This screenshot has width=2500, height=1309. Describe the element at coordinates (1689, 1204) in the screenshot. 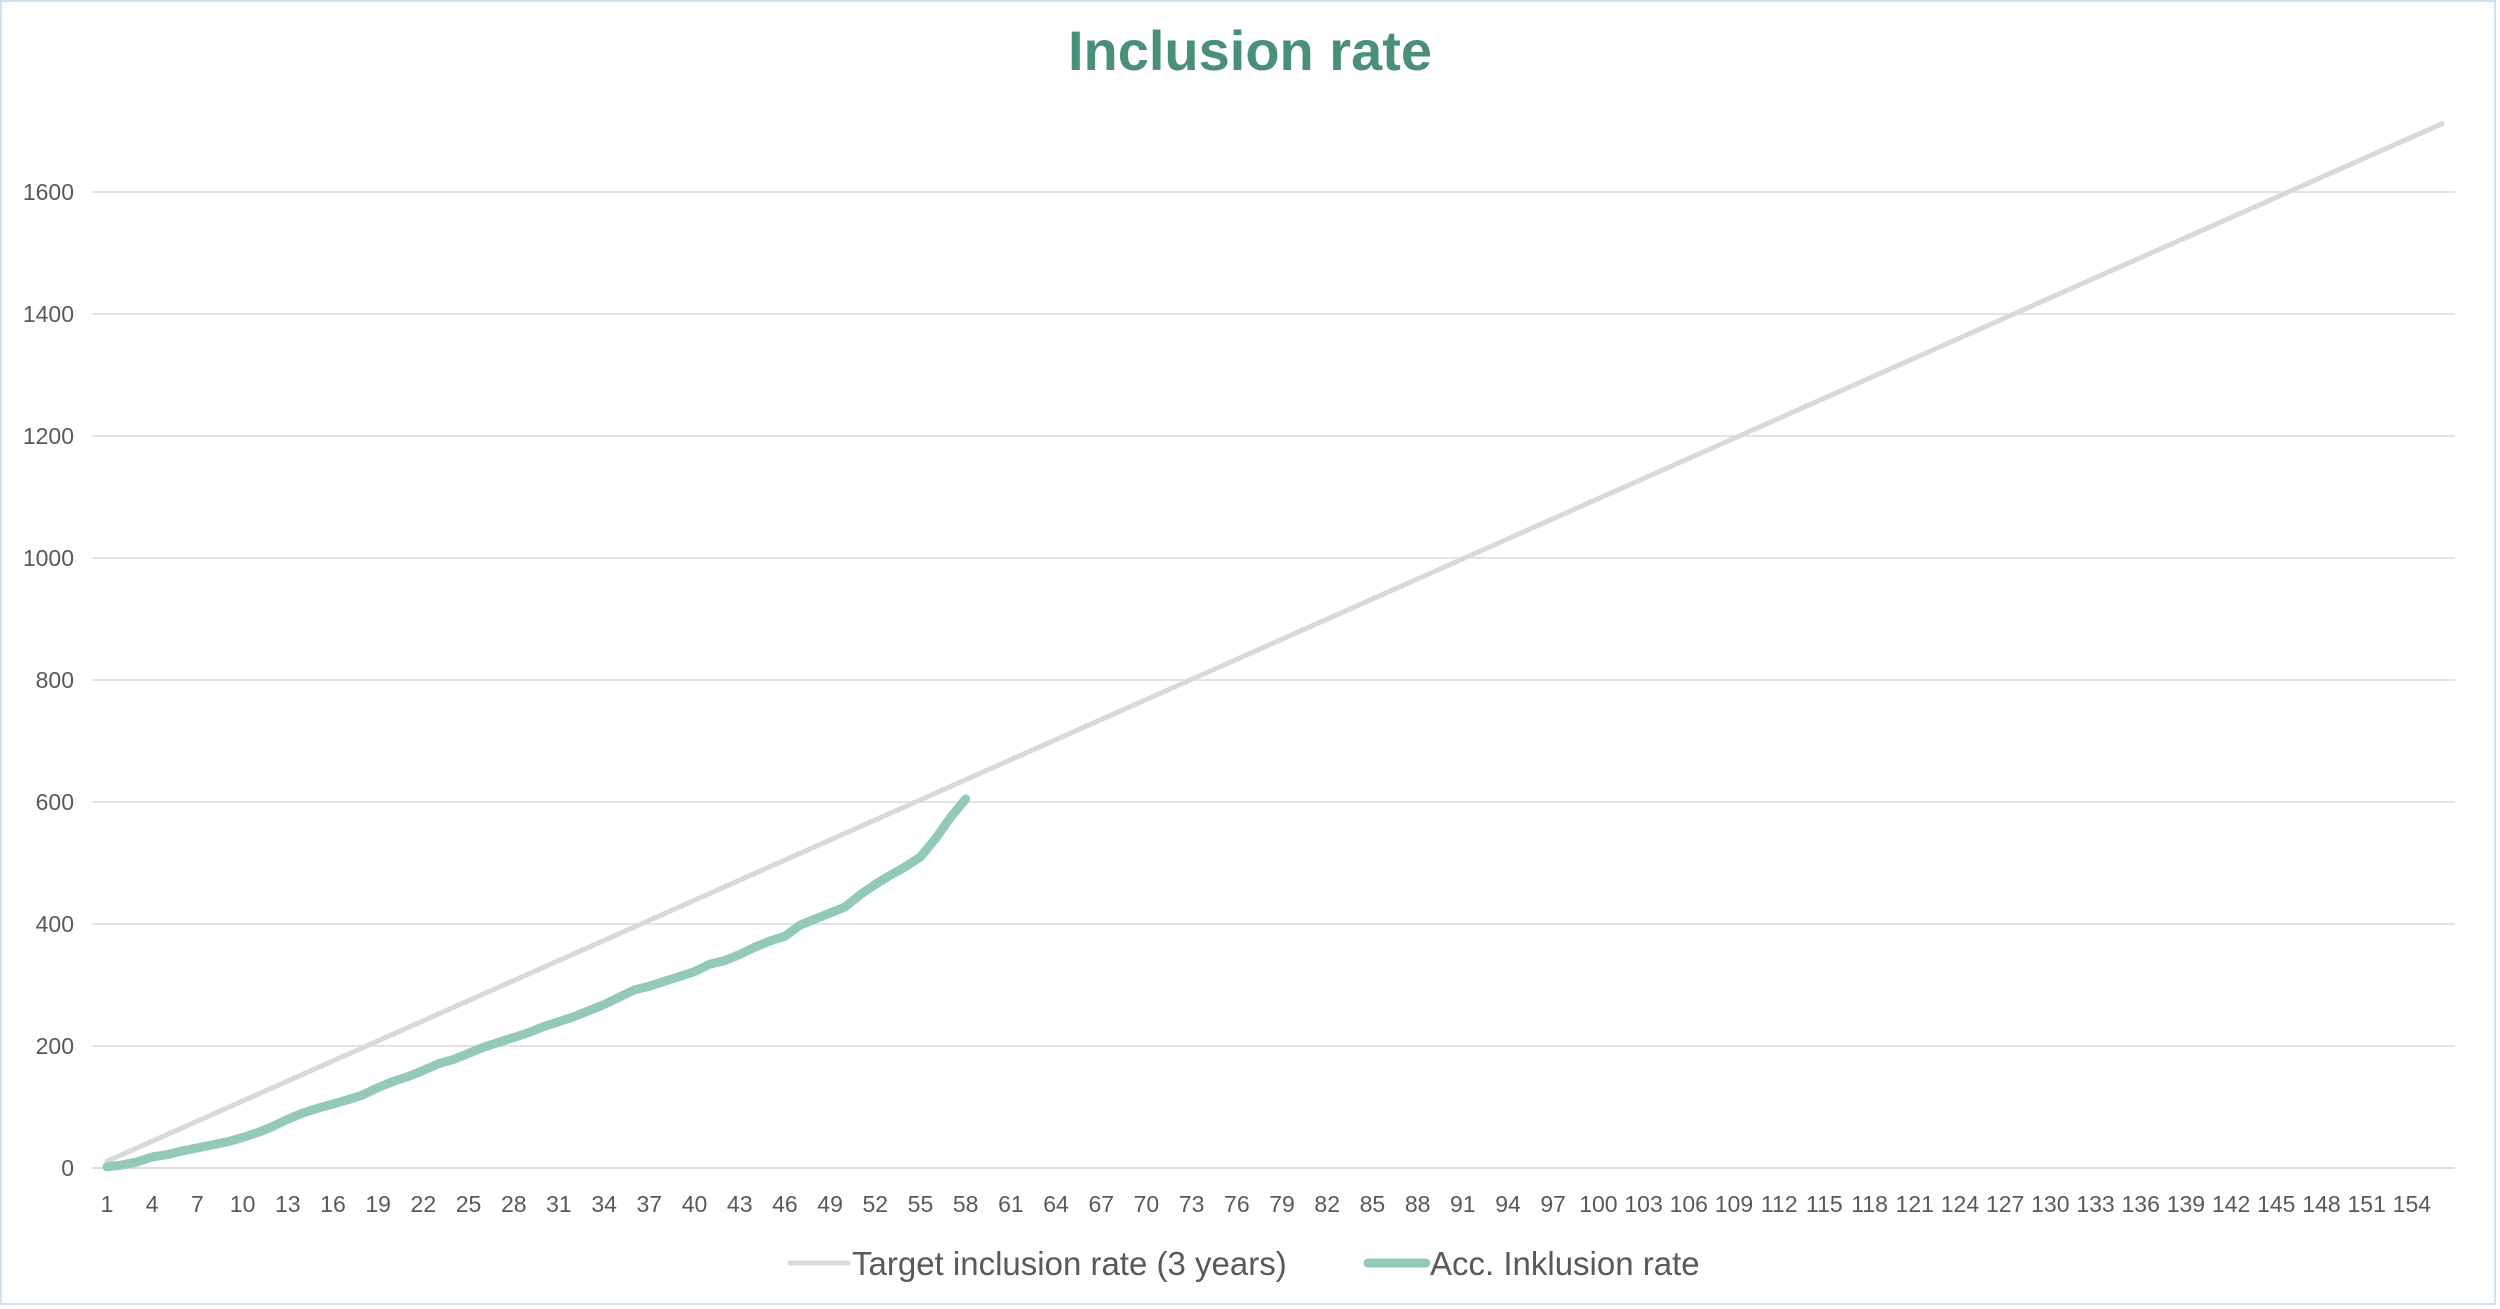

I see `x-tick-label: 106` at that location.